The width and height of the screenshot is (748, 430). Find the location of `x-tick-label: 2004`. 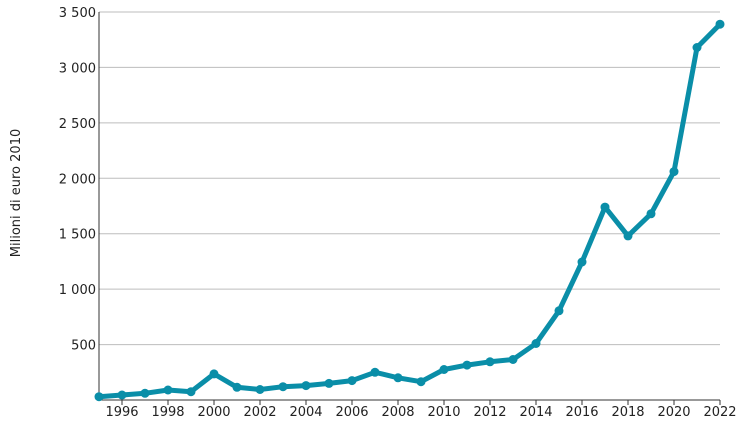

x-tick-label: 2004 is located at coordinates (305, 412).